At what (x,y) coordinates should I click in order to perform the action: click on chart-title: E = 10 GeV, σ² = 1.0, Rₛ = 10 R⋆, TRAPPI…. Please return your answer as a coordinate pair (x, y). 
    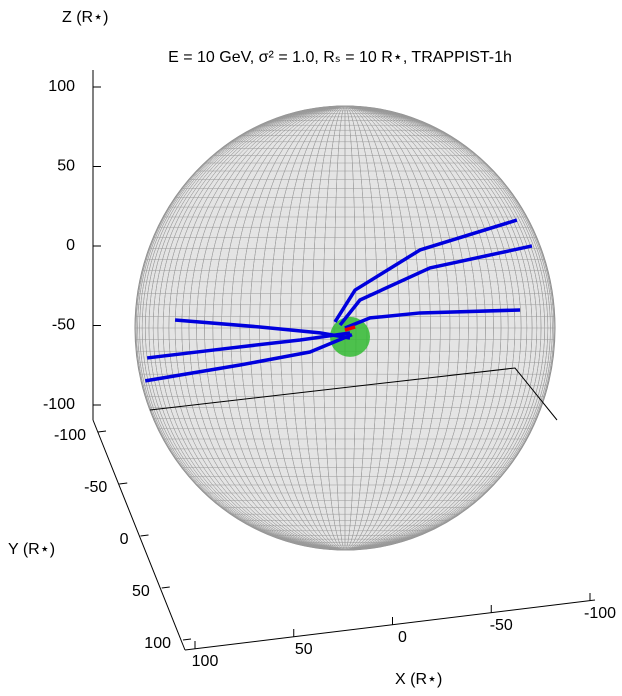
    Looking at the image, I should click on (340, 57).